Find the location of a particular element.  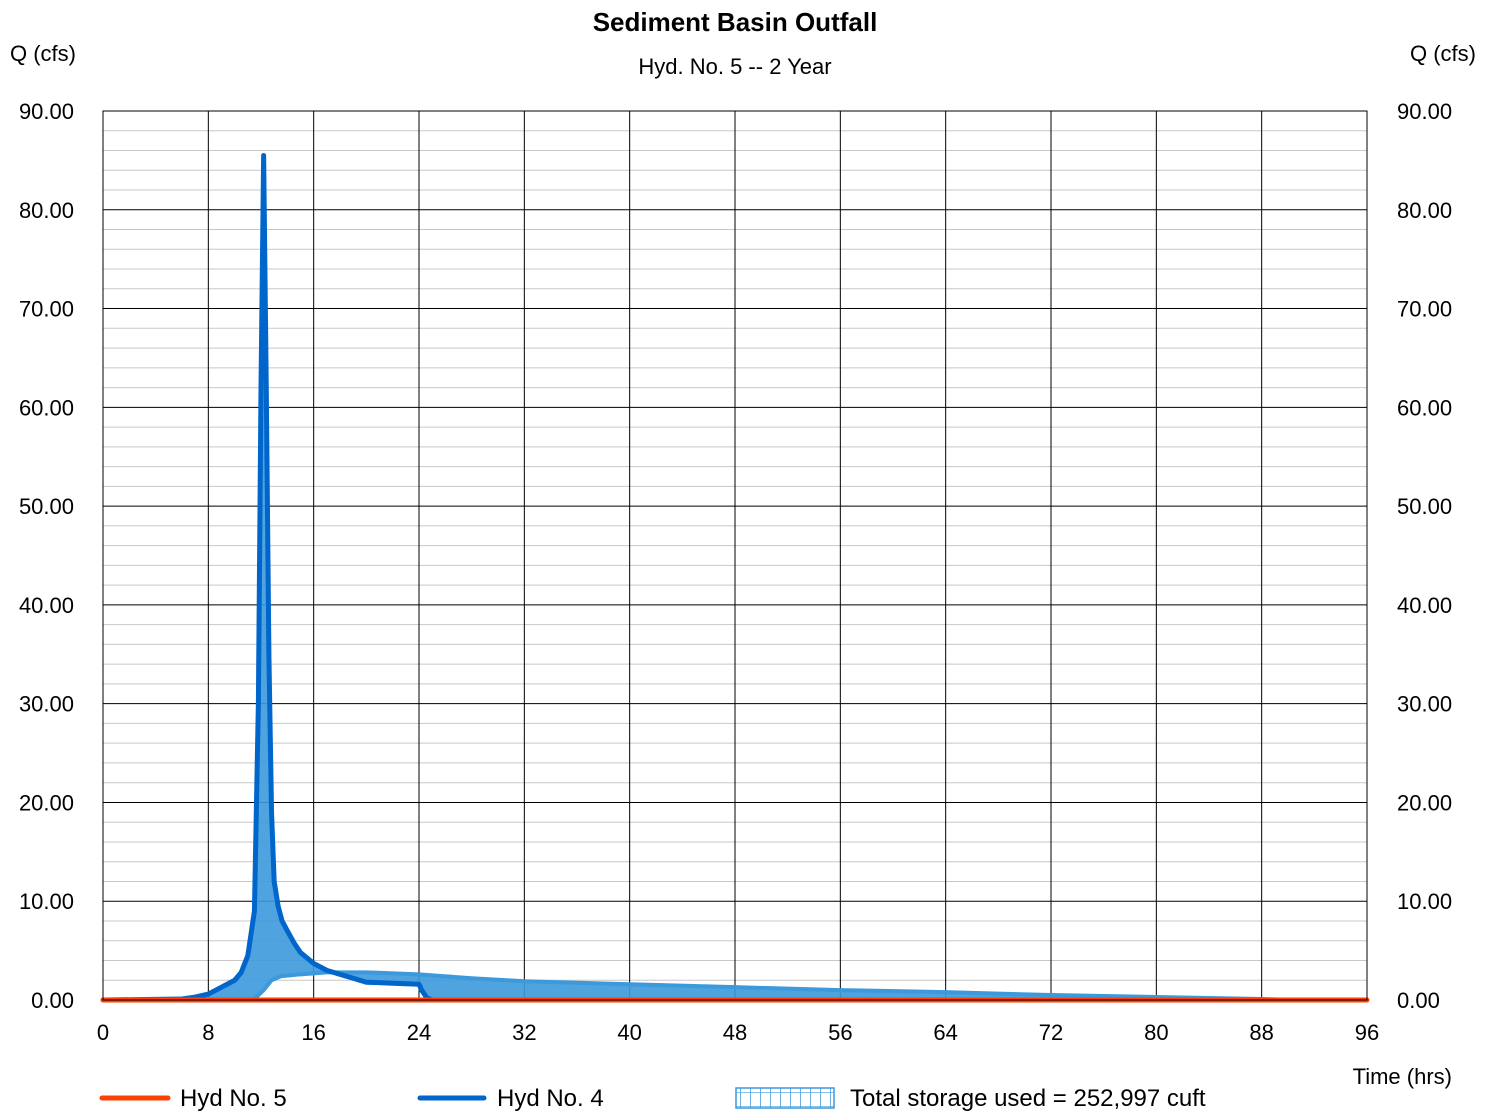

x-tick-label: 96 is located at coordinates (1367, 1032).